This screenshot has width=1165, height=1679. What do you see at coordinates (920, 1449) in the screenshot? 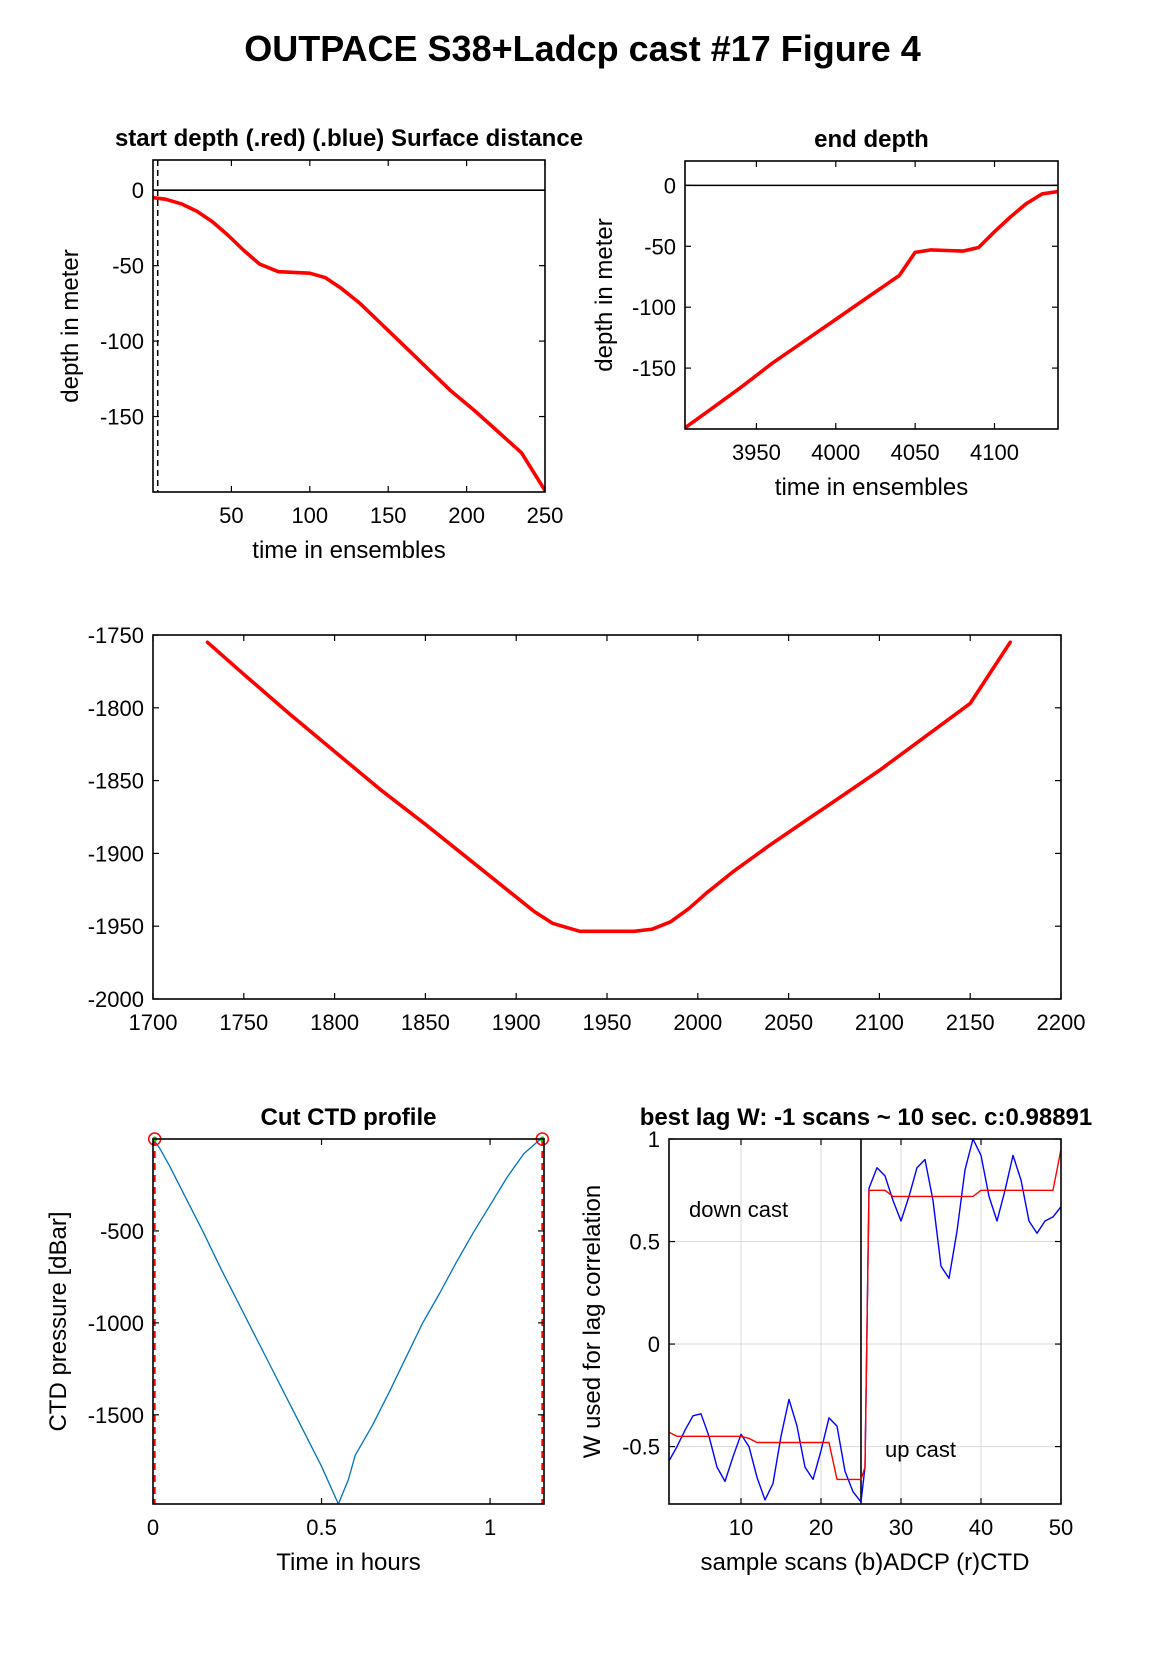
I see `annotation-label: up cast` at bounding box center [920, 1449].